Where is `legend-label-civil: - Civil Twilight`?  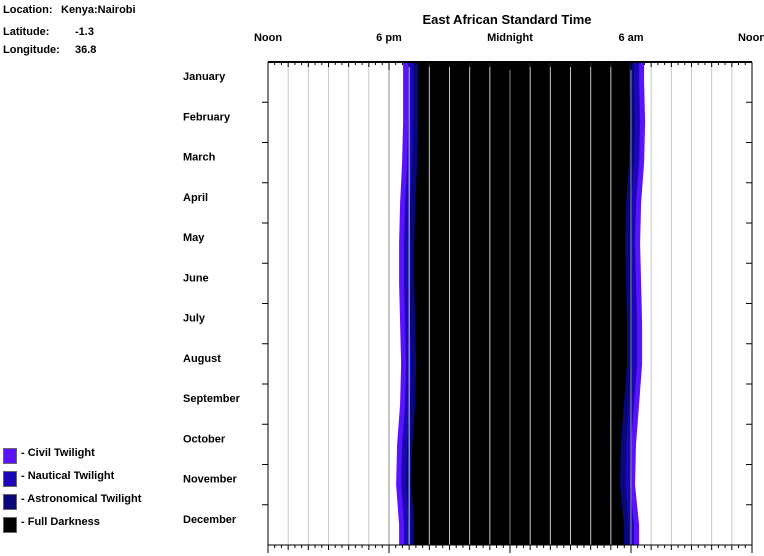 legend-label-civil: - Civil Twilight is located at coordinates (58, 453).